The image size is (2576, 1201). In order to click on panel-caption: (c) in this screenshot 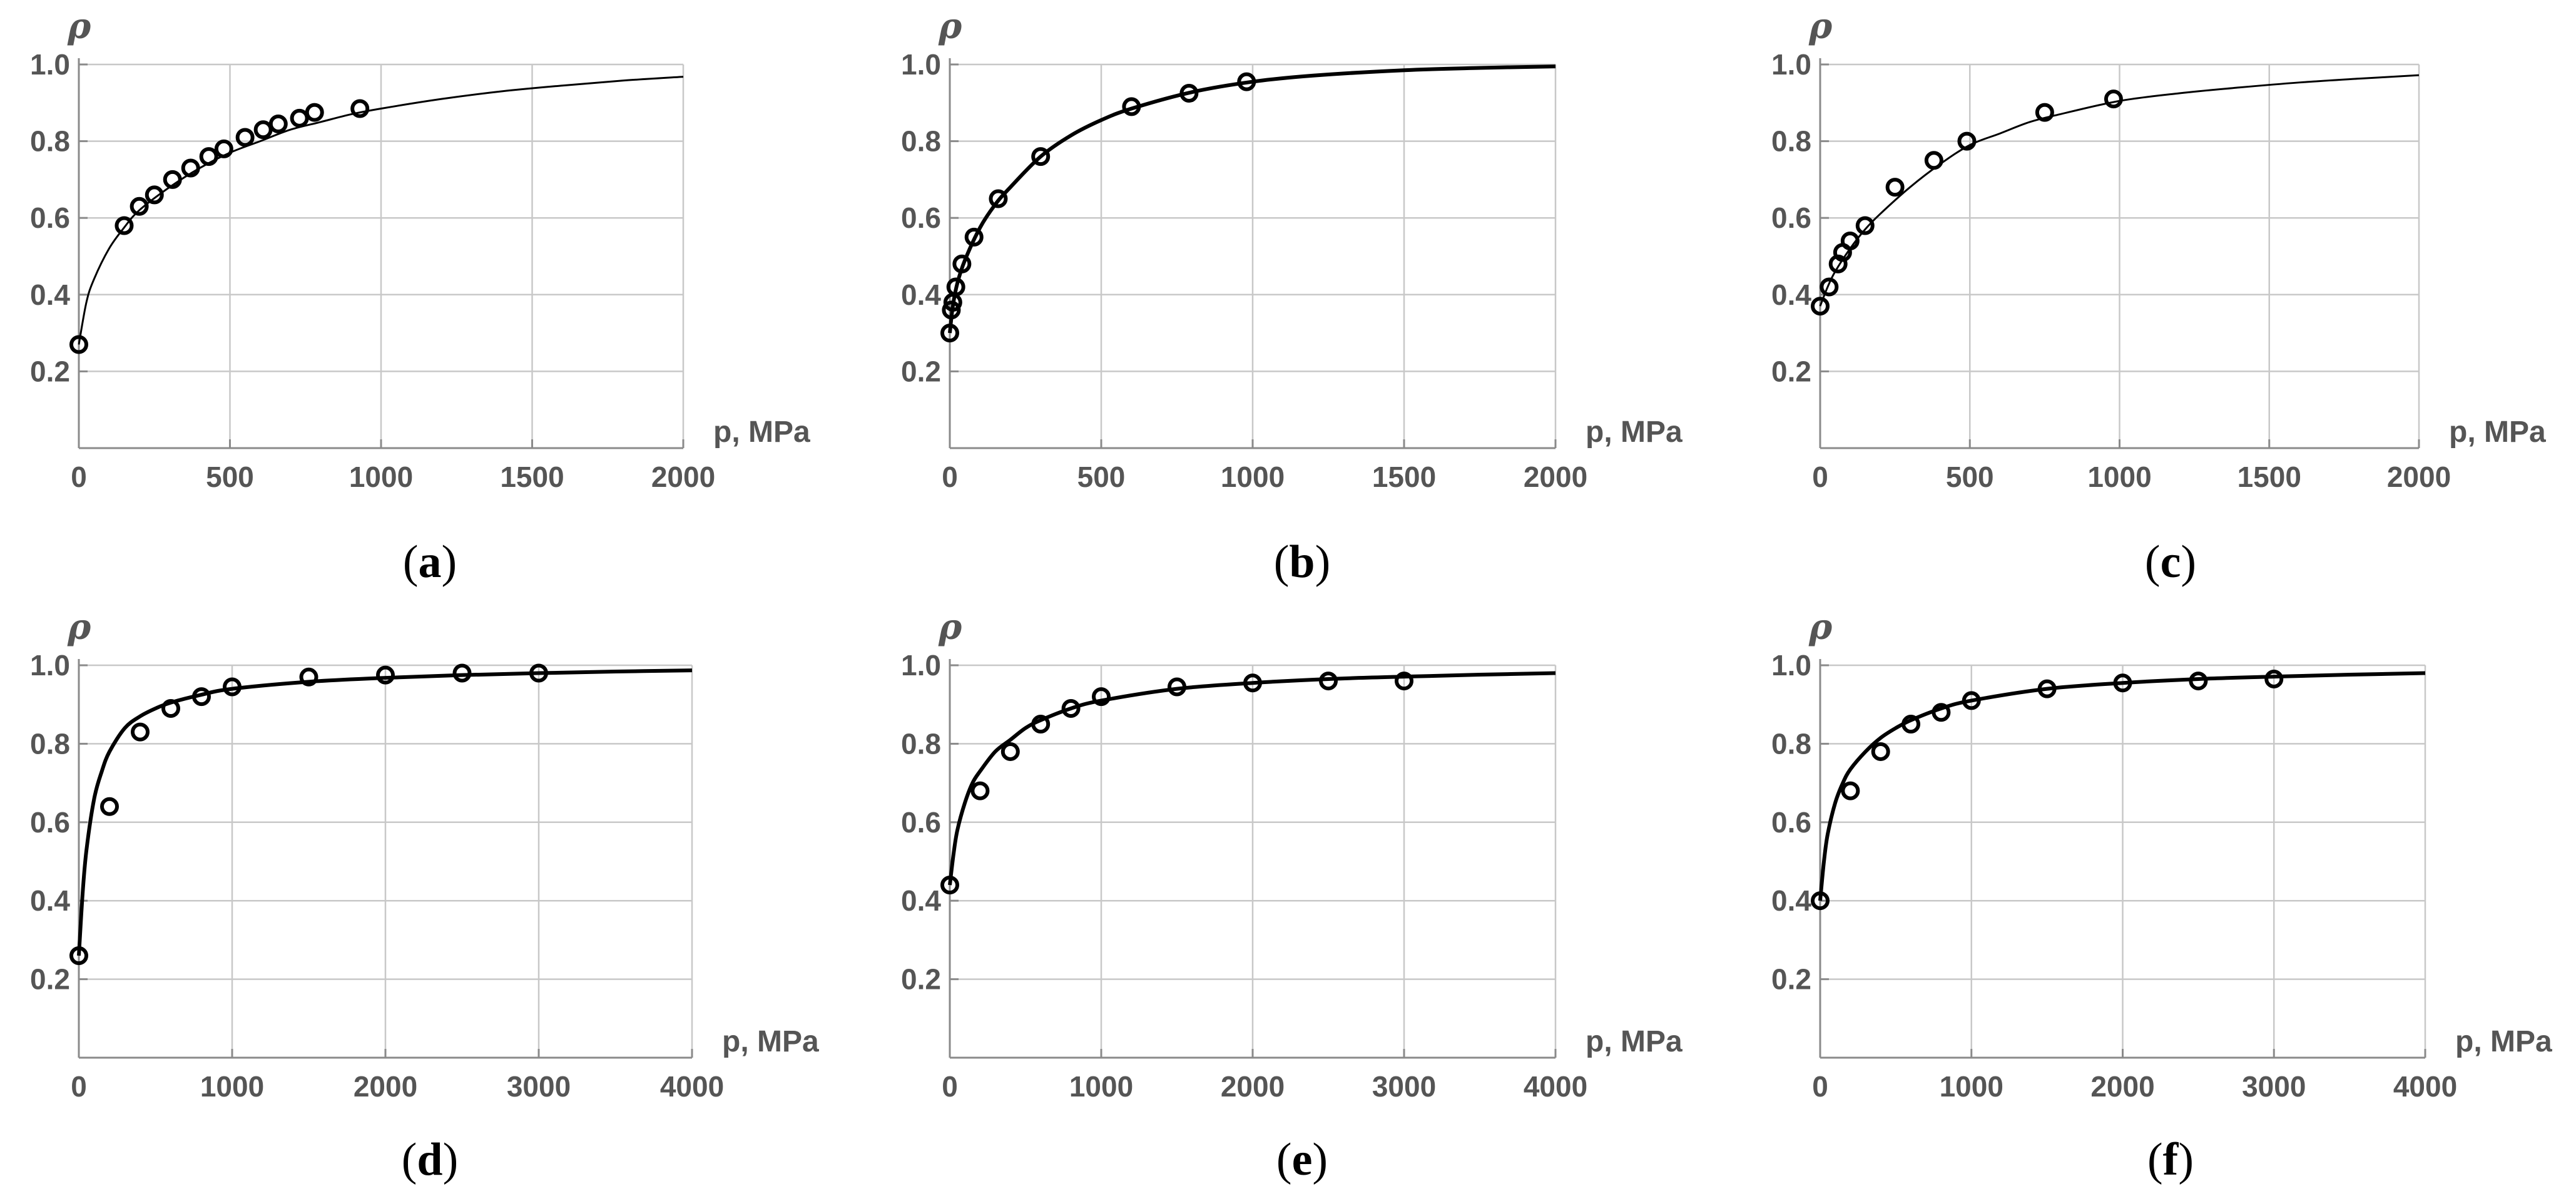, I will do `click(2170, 562)`.